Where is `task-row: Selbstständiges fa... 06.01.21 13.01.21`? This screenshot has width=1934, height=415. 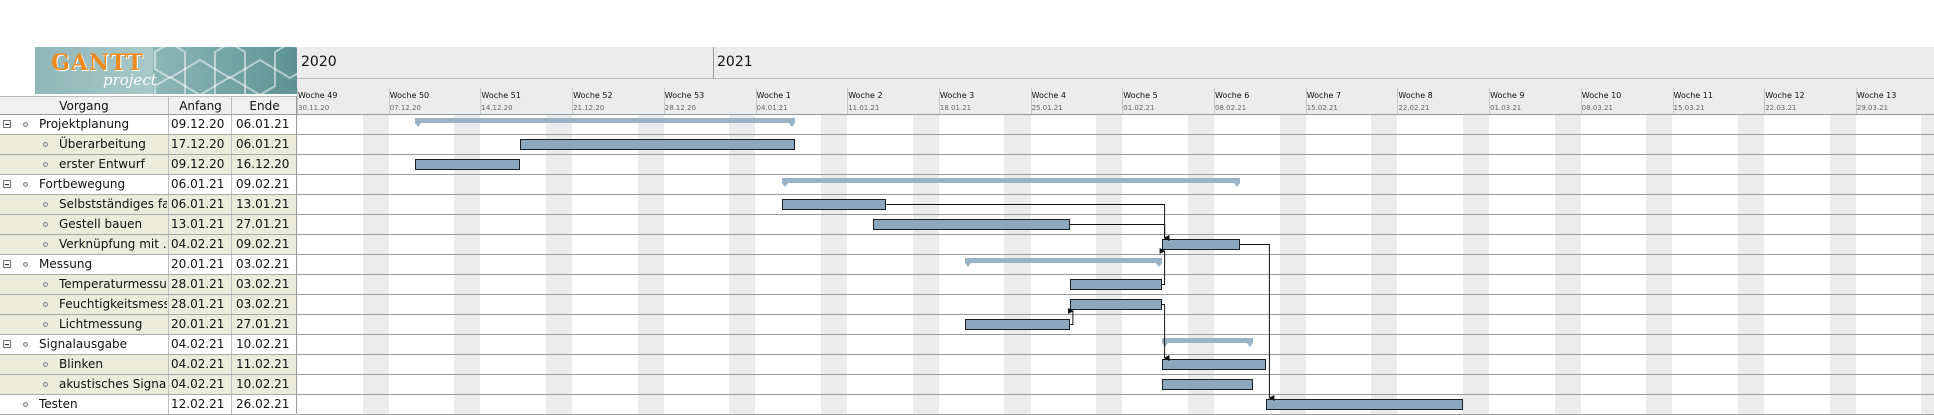 task-row: Selbstständiges fa... 06.01.21 13.01.21 is located at coordinates (148, 205).